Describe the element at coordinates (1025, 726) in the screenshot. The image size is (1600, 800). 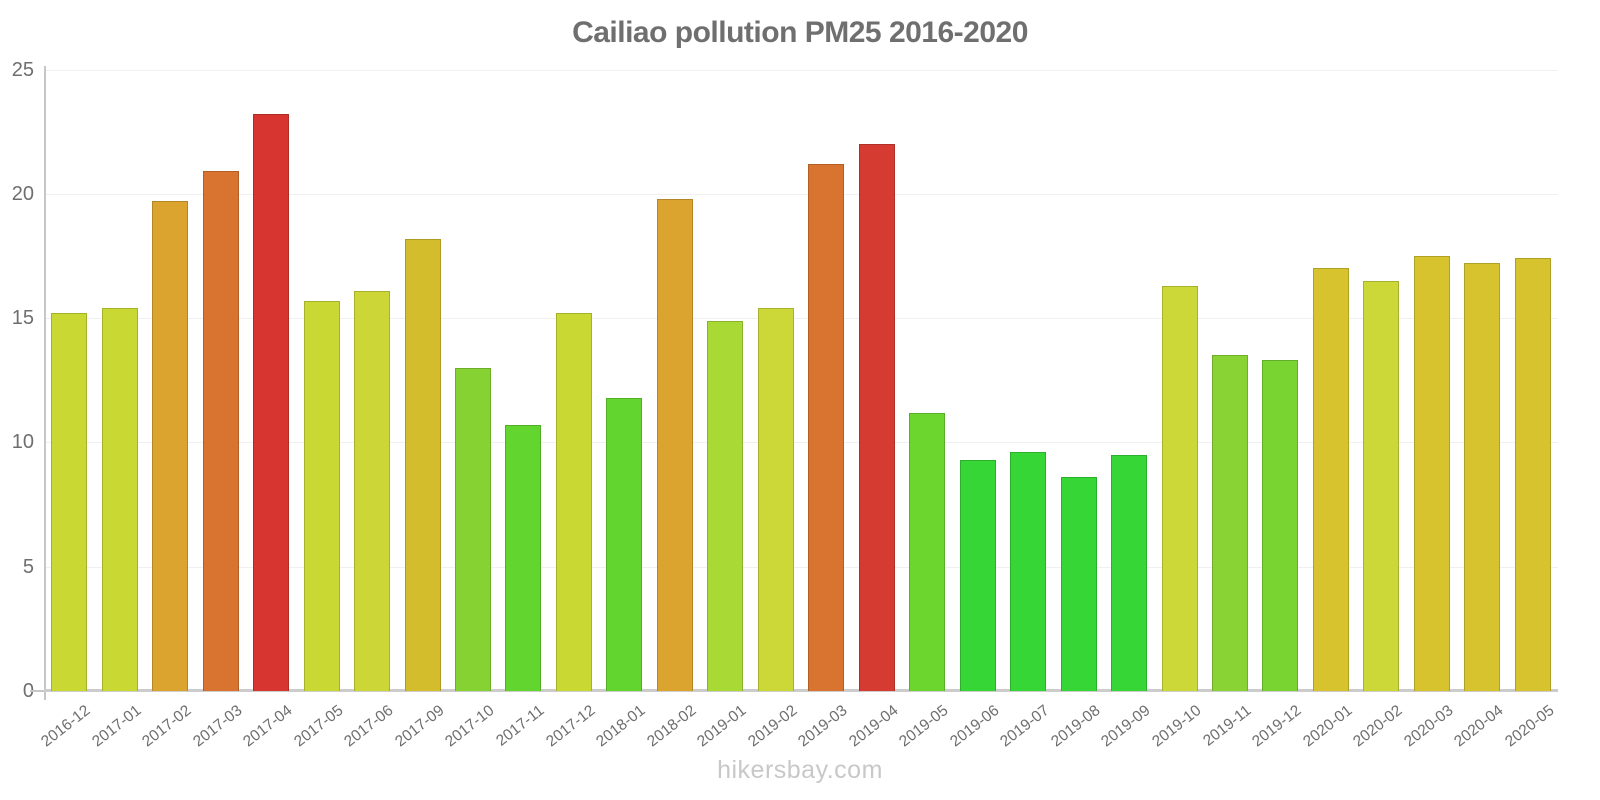
I see `x-tick-label-2019-07: 2019-07` at that location.